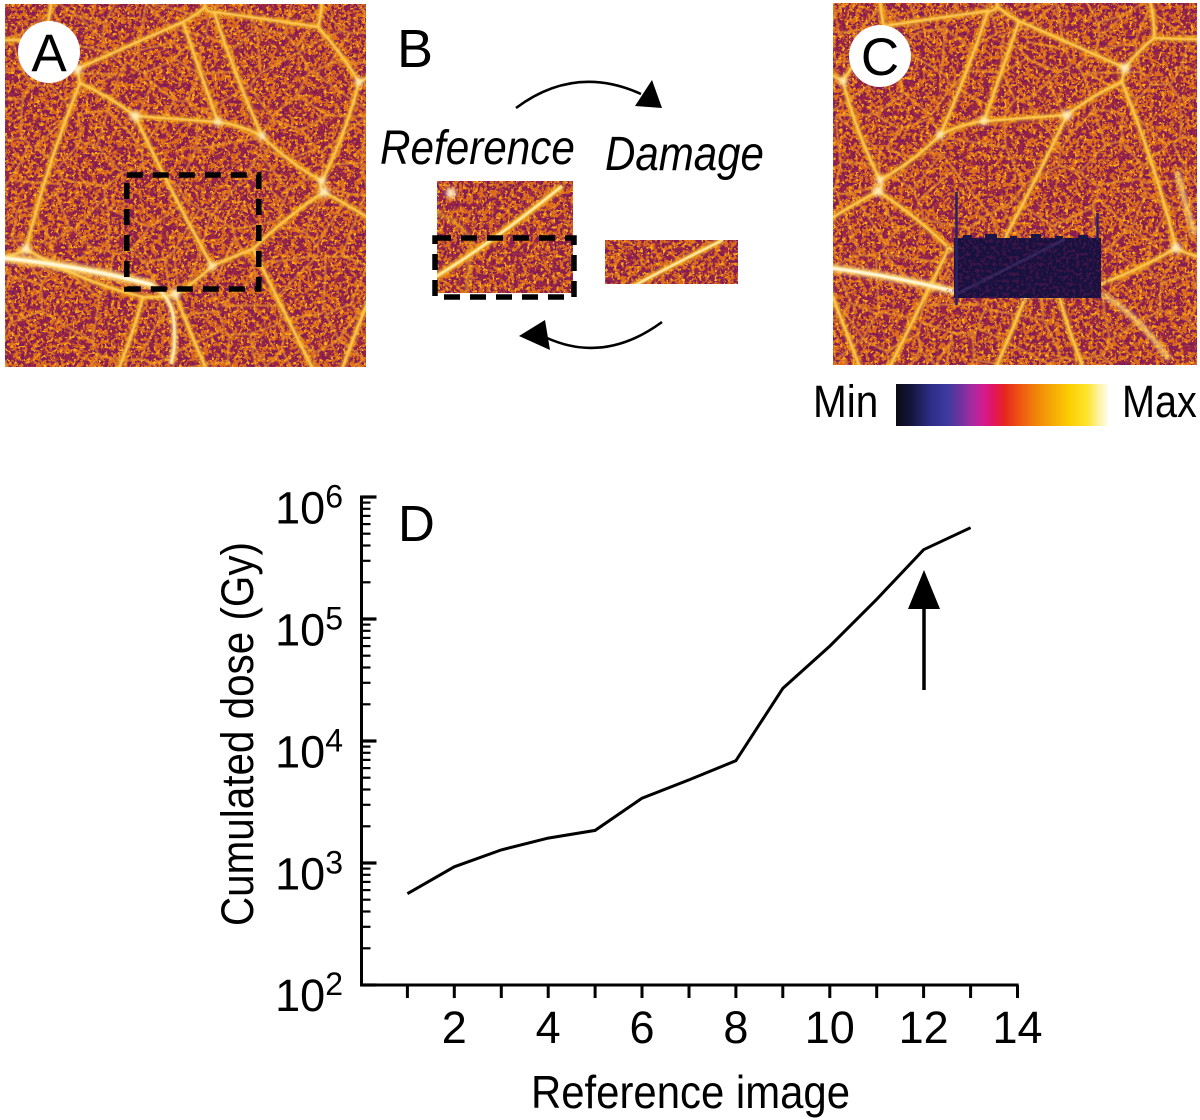 Image resolution: width=1200 pixels, height=1120 pixels. I want to click on svg-text: 10², so click(309, 993).